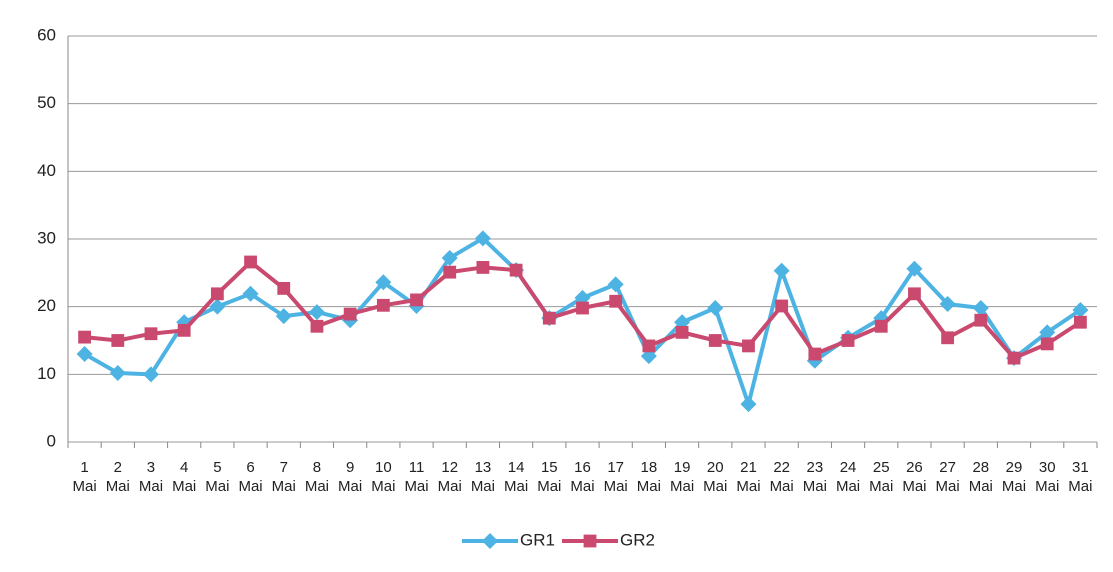 This screenshot has width=1113, height=572. I want to click on x-tick-label: 17 Mai, so click(615, 477).